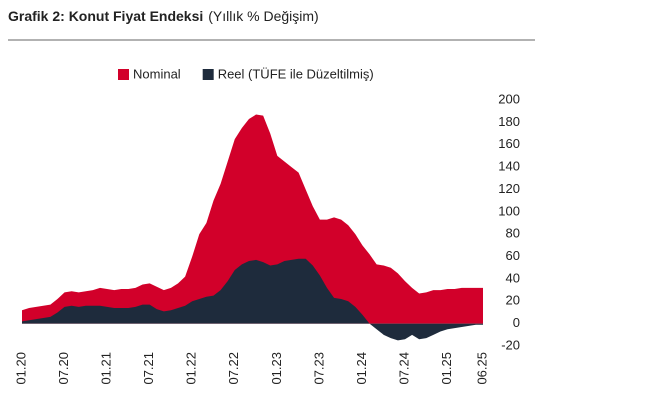 Image resolution: width=650 pixels, height=414 pixels. Describe the element at coordinates (513, 255) in the screenshot. I see `y-tick-label: 60` at that location.